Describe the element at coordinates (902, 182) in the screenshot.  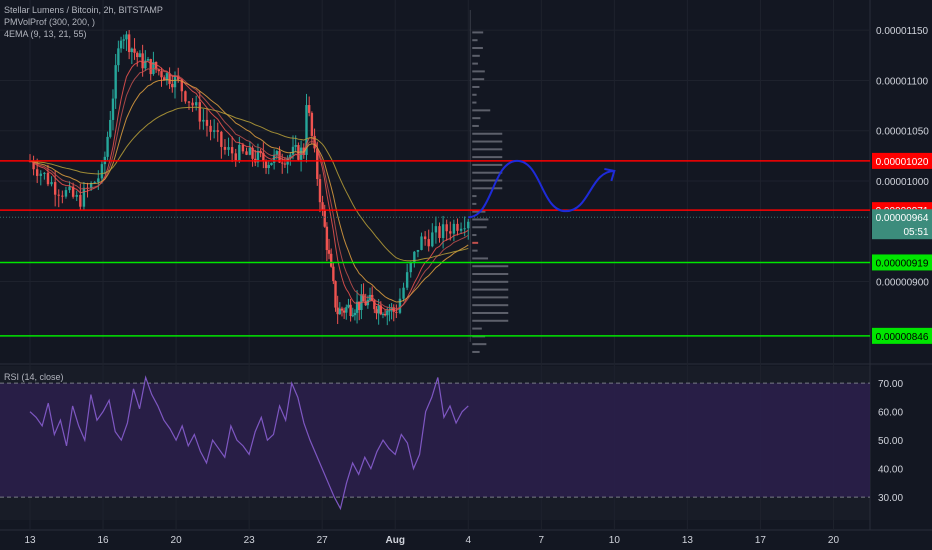
I see `price-tick-3: 0.00001000` at that location.